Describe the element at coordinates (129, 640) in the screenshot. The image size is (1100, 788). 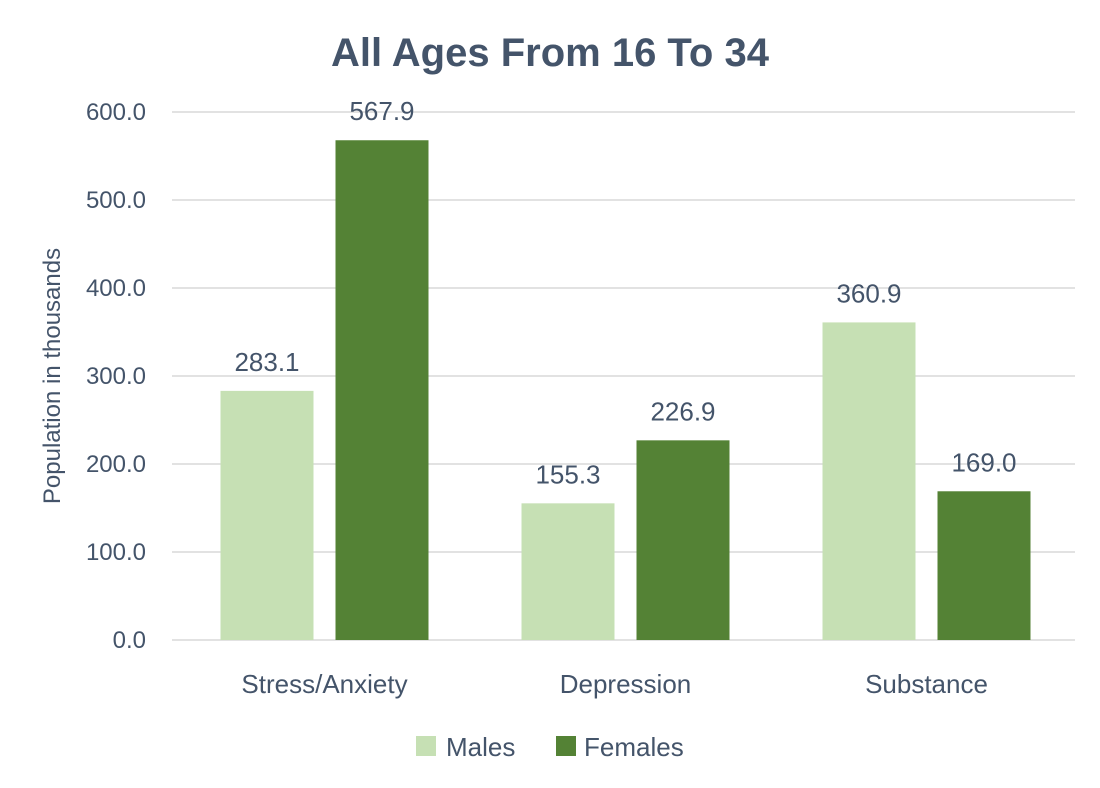
I see `y-tick-label: 0.0` at that location.